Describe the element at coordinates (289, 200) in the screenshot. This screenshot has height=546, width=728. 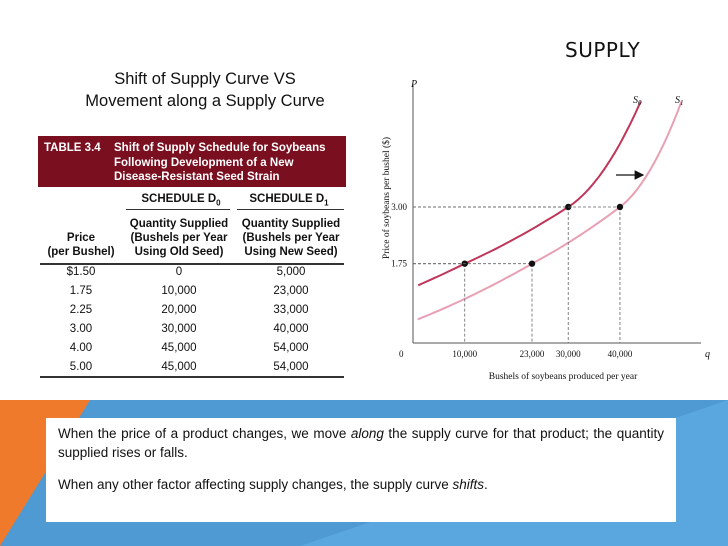
I see `schedule-d1-header: SCHEDULE D1` at that location.